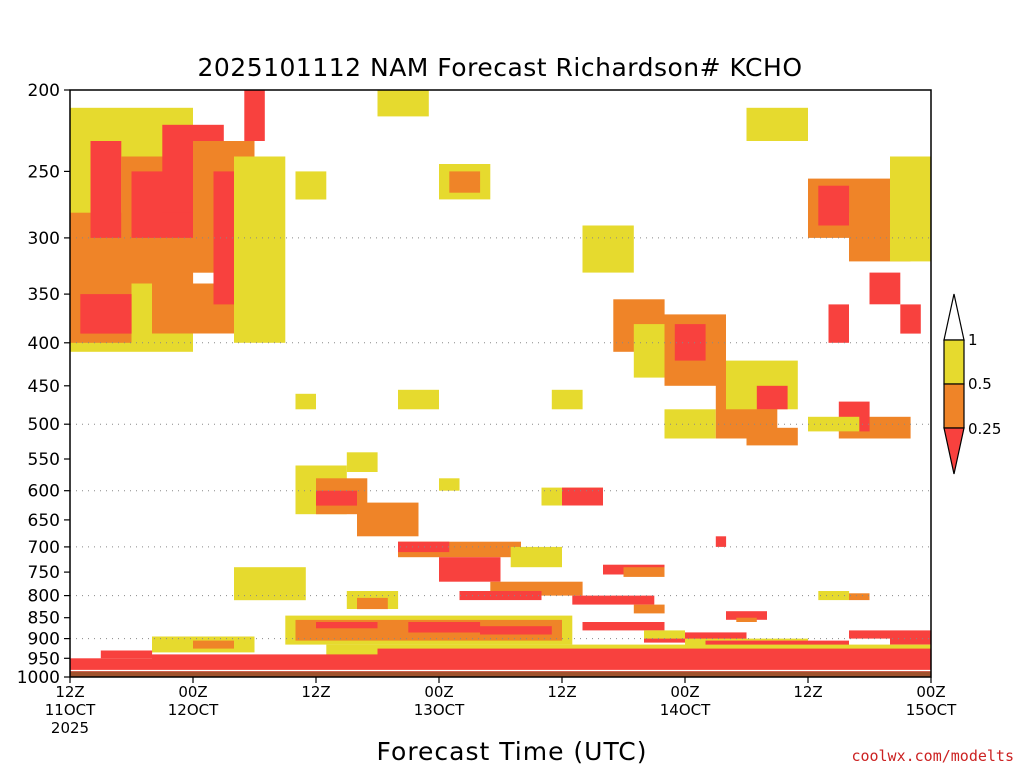 The image size is (1024, 768). I want to click on y-tick-label: 850, so click(44, 619).